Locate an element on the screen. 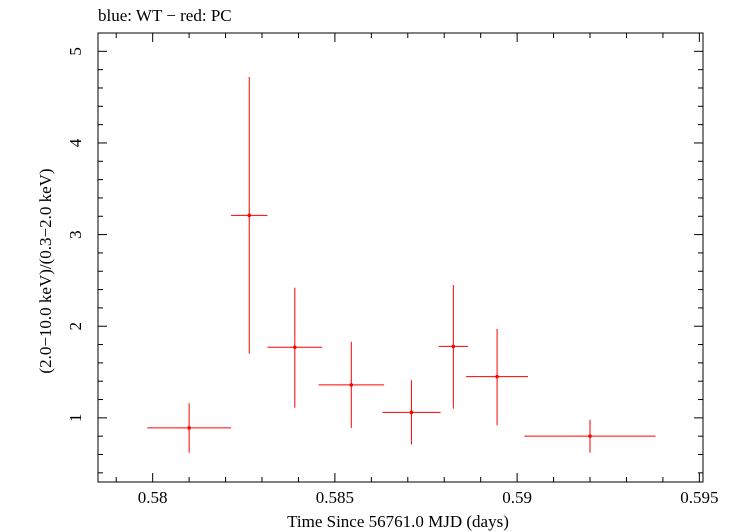 Image resolution: width=738 pixels, height=532 pixels. x-tick-label: 0.59 is located at coordinates (517, 497).